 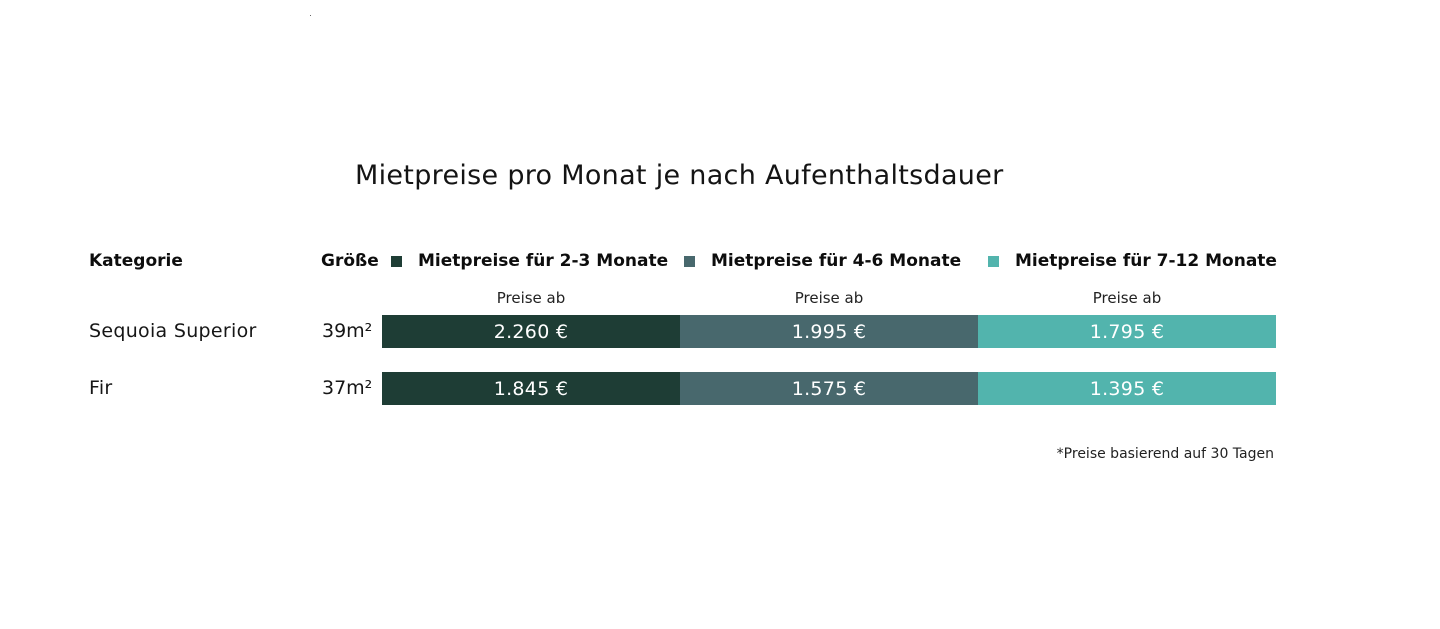 I want to click on price-cell-4-6-months: 1.995 €, so click(x=829, y=331).